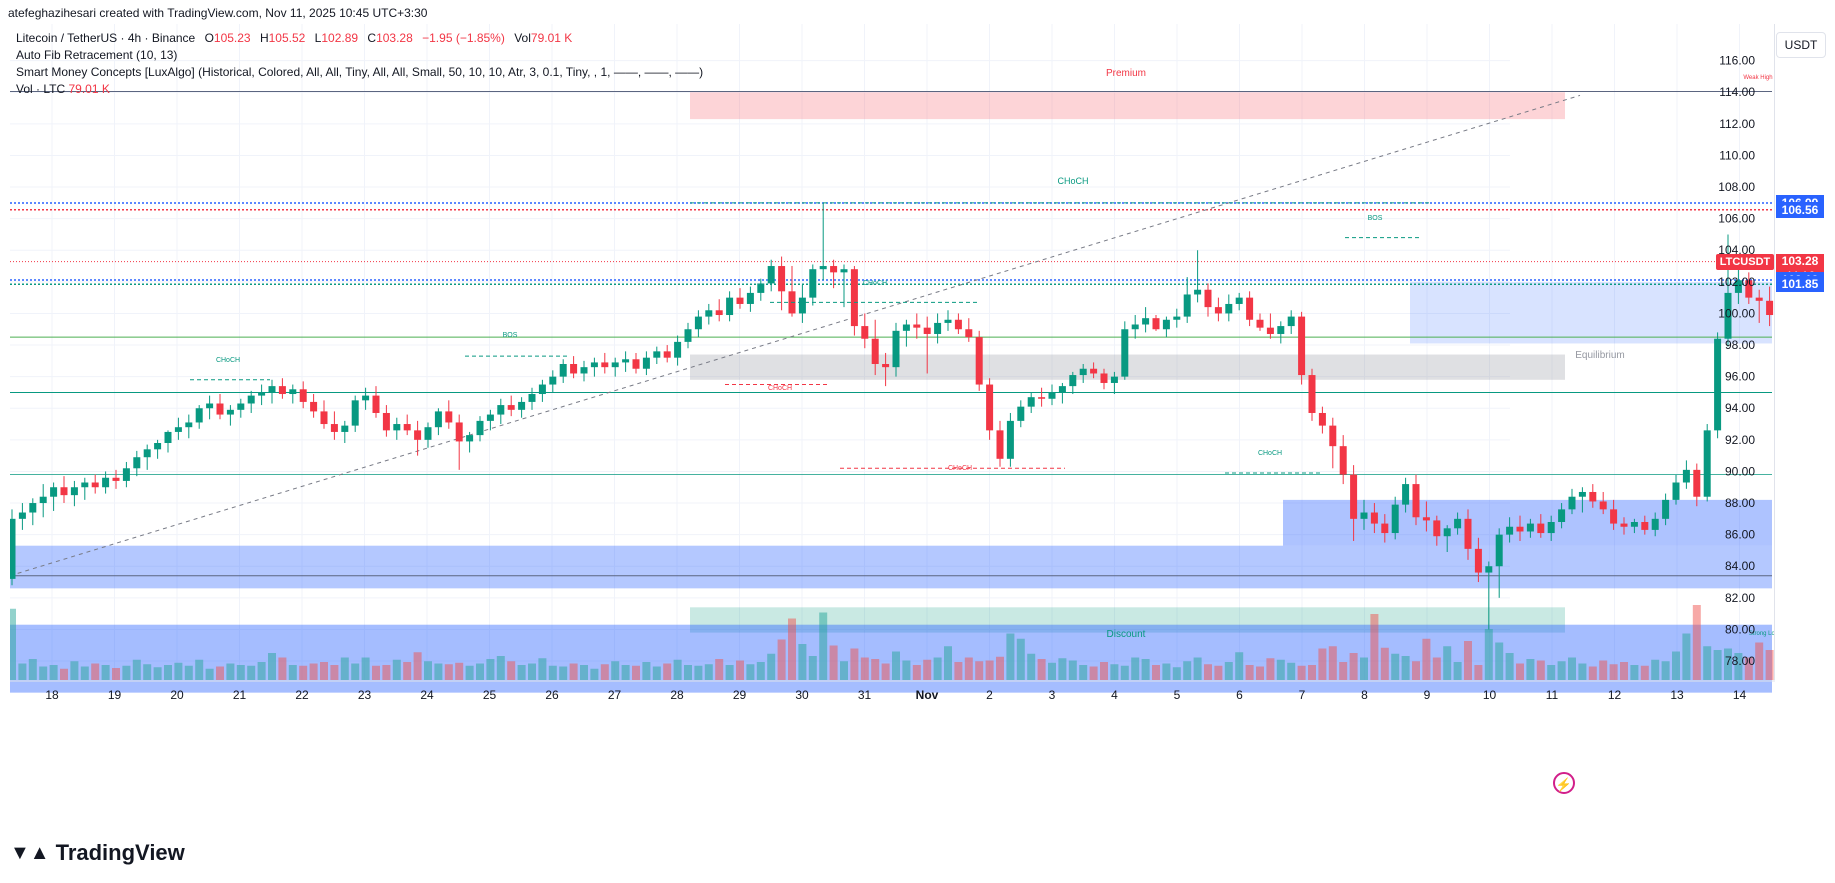 The image size is (1835, 883). Describe the element at coordinates (97, 55) in the screenshot. I see `indicator-fib: Auto Fib Retracement (10, 13)` at that location.